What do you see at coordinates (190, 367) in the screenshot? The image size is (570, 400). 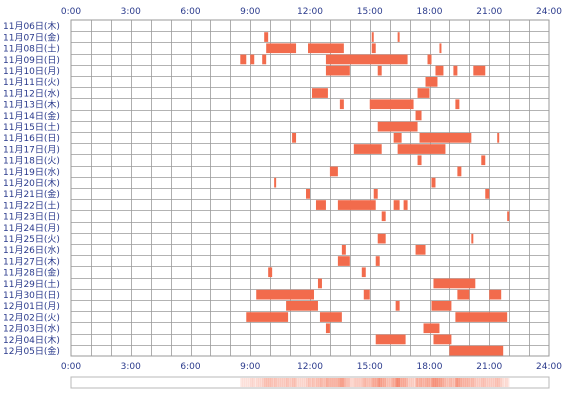 I see `x-tick-label: 6:00` at bounding box center [190, 367].